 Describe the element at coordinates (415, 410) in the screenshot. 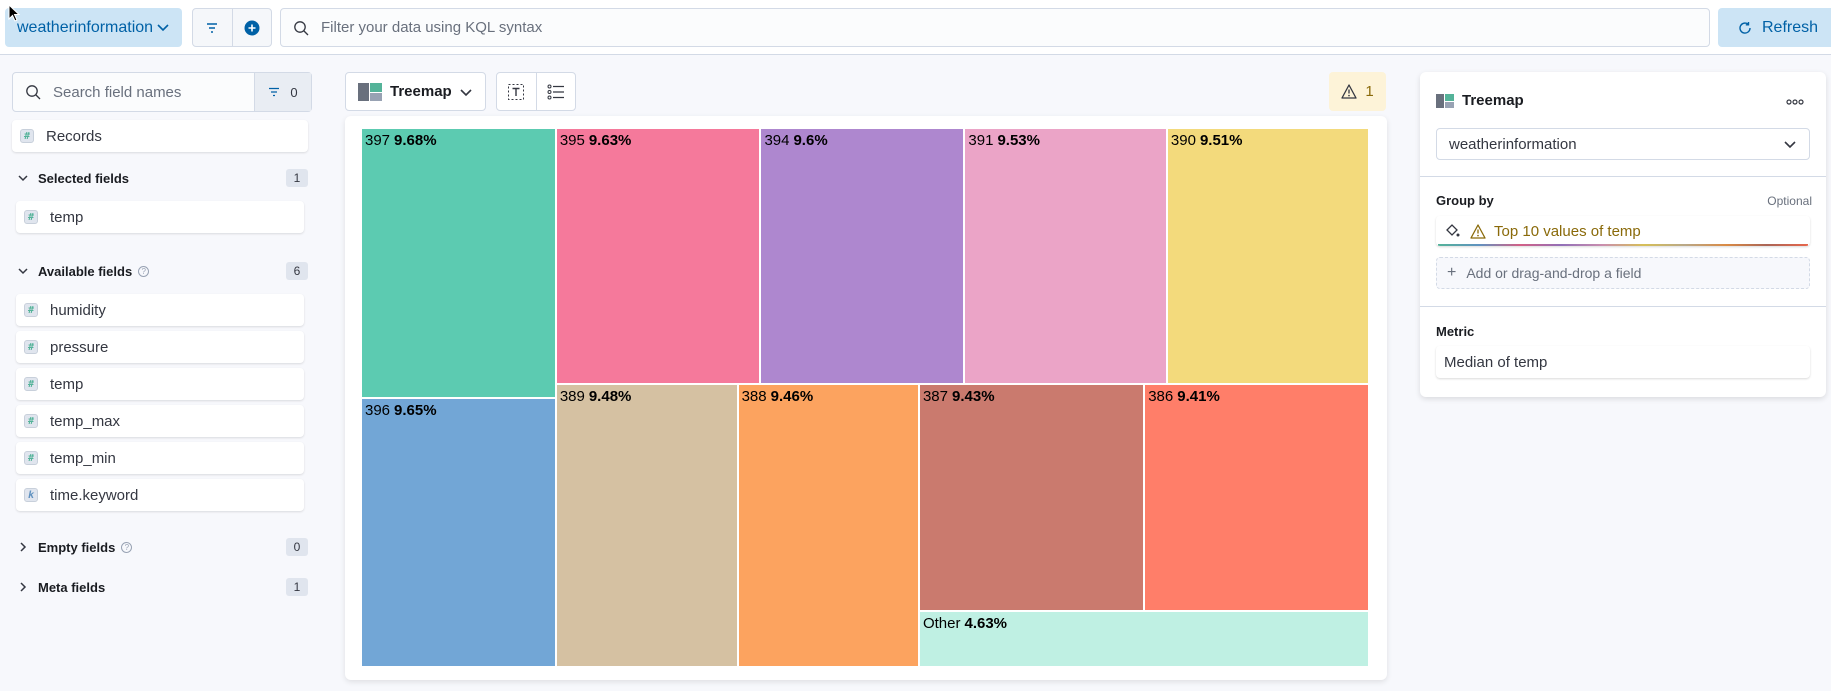

I see `cell-percentage: 9.65%` at that location.